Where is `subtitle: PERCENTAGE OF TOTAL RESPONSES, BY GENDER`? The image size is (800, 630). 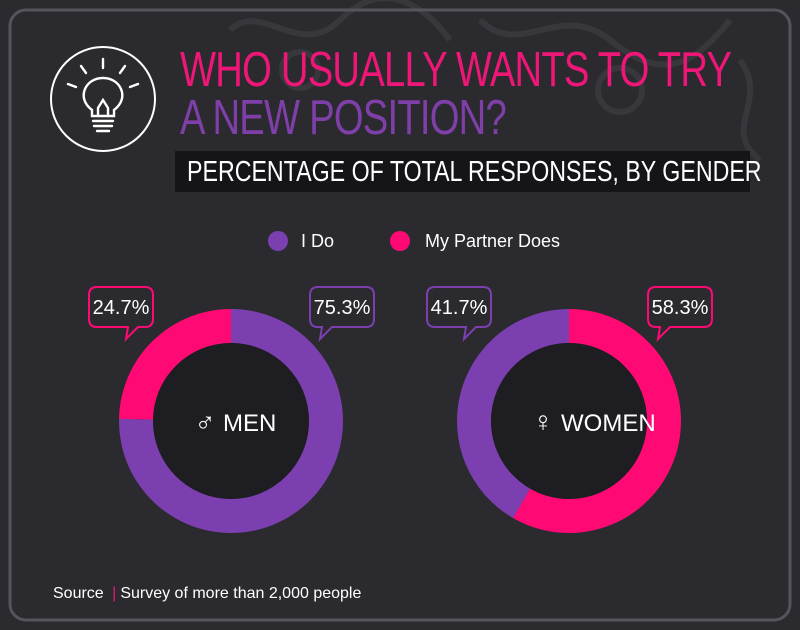
subtitle: PERCENTAGE OF TOTAL RESPONSES, BY GENDER is located at coordinates (474, 172).